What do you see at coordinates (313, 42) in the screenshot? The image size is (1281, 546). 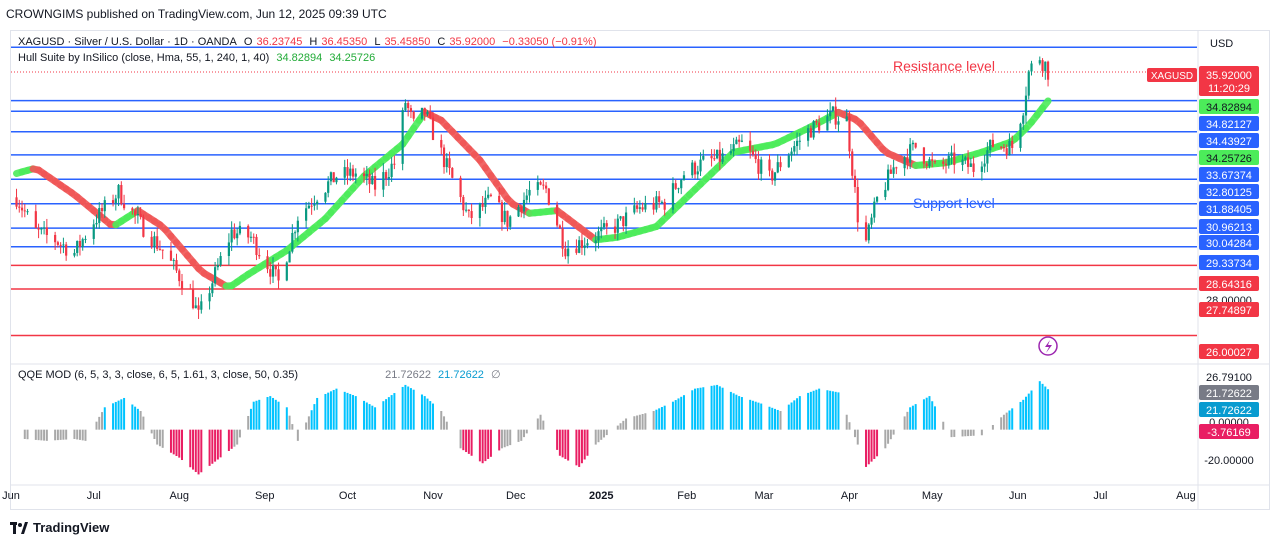 I see `ohlc-high-label: H` at bounding box center [313, 42].